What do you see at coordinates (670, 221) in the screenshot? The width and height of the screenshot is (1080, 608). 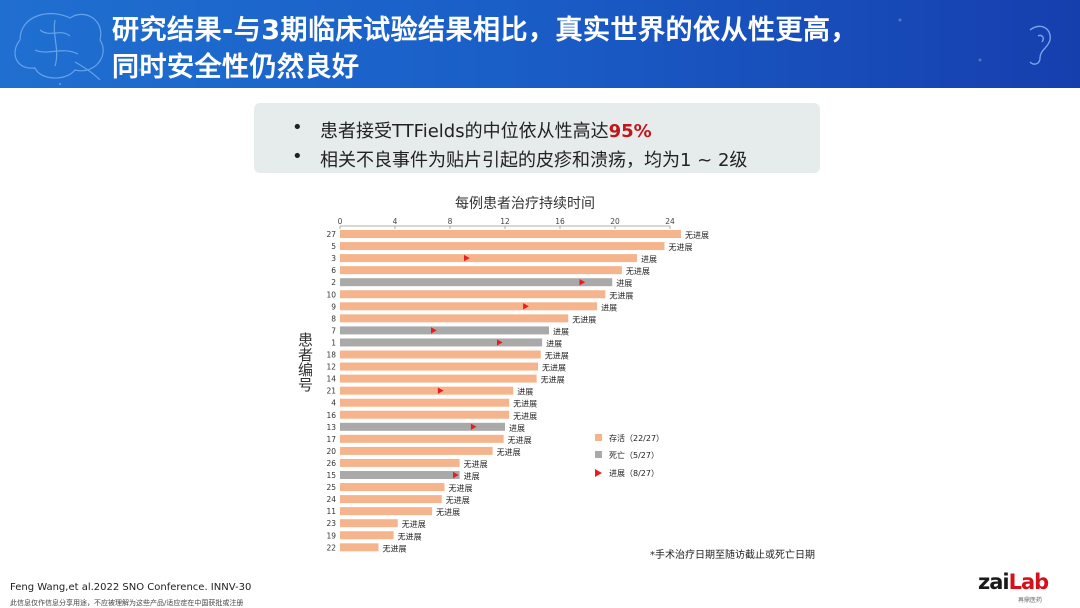 I see `x-tick-label: 24` at bounding box center [670, 221].